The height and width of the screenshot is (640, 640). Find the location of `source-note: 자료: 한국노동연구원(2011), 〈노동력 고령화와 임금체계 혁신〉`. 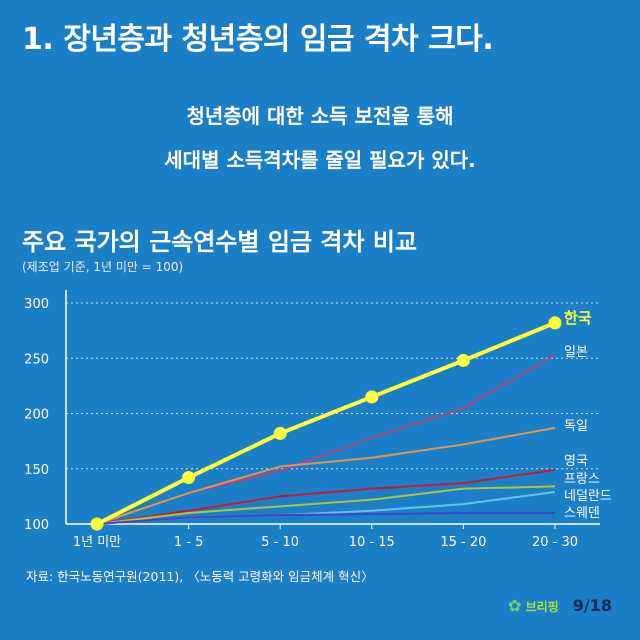

source-note: 자료: 한국노동연구원(2011), 〈노동력 고령화와 임금체계 혁신〉 is located at coordinates (200, 576).